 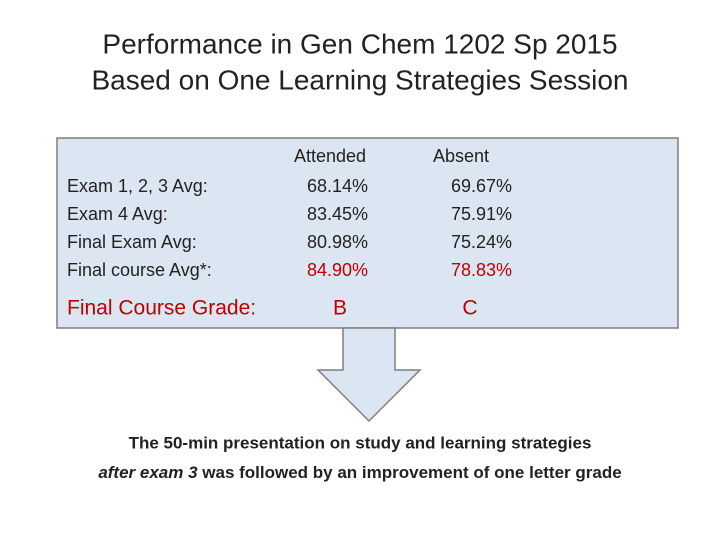 I want to click on absent-value: 78.83%, so click(x=481, y=270).